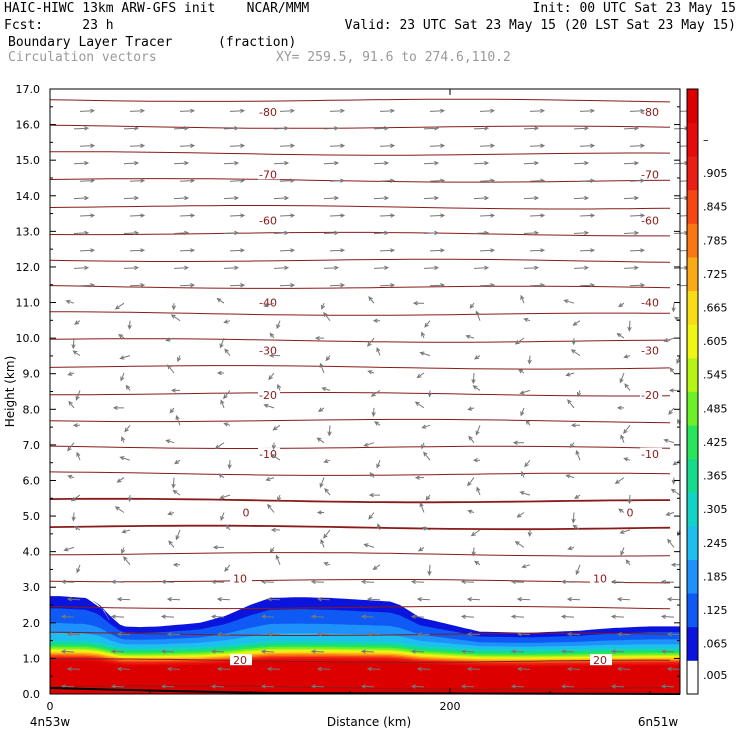 This screenshot has width=740, height=740. Describe the element at coordinates (240, 578) in the screenshot. I see `isotherm-label: 10` at that location.